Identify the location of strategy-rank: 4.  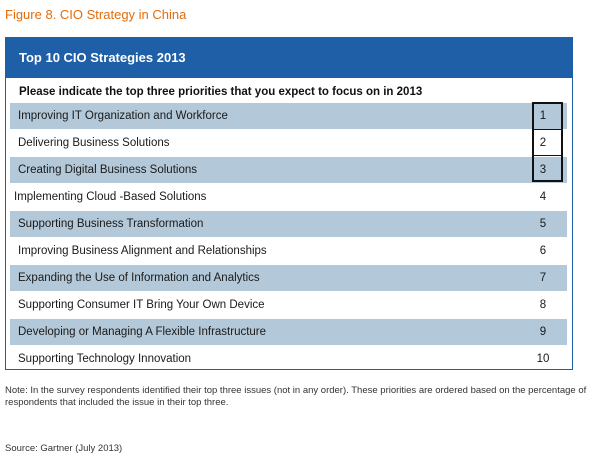
(543, 197).